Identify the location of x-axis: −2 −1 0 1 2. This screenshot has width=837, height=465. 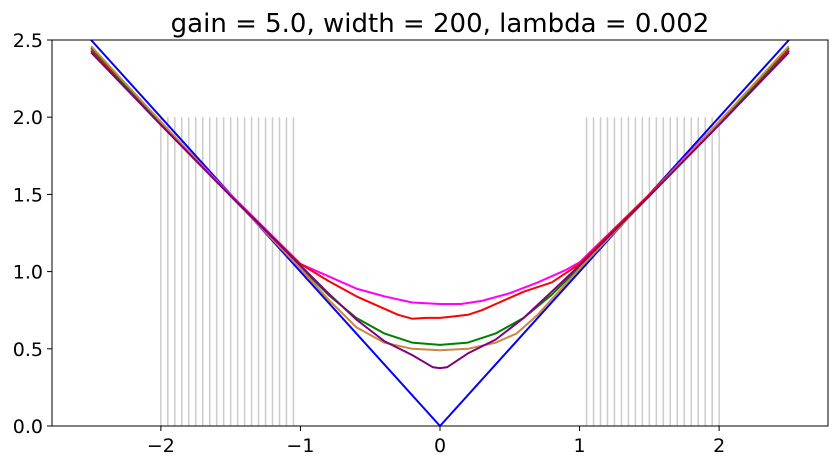
(436, 441).